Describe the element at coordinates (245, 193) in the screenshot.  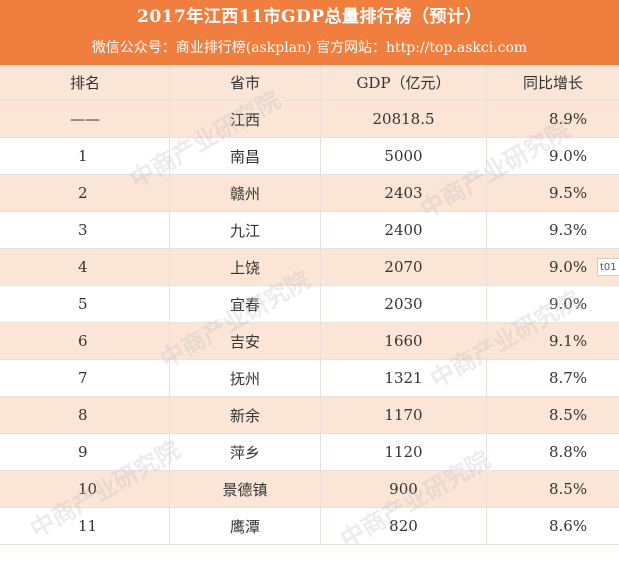
I see `city-cell: 赣州` at that location.